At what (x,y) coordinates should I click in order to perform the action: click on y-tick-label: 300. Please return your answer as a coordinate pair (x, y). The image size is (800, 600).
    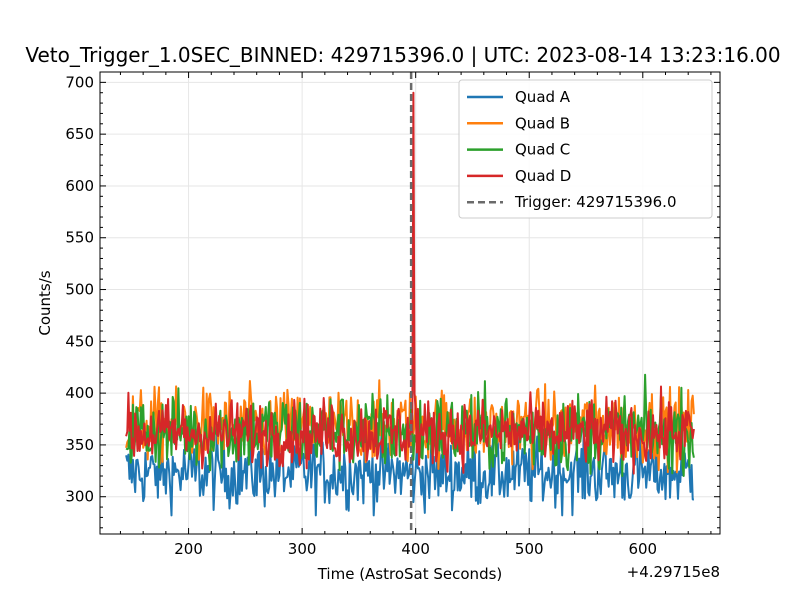
    Looking at the image, I should click on (79, 497).